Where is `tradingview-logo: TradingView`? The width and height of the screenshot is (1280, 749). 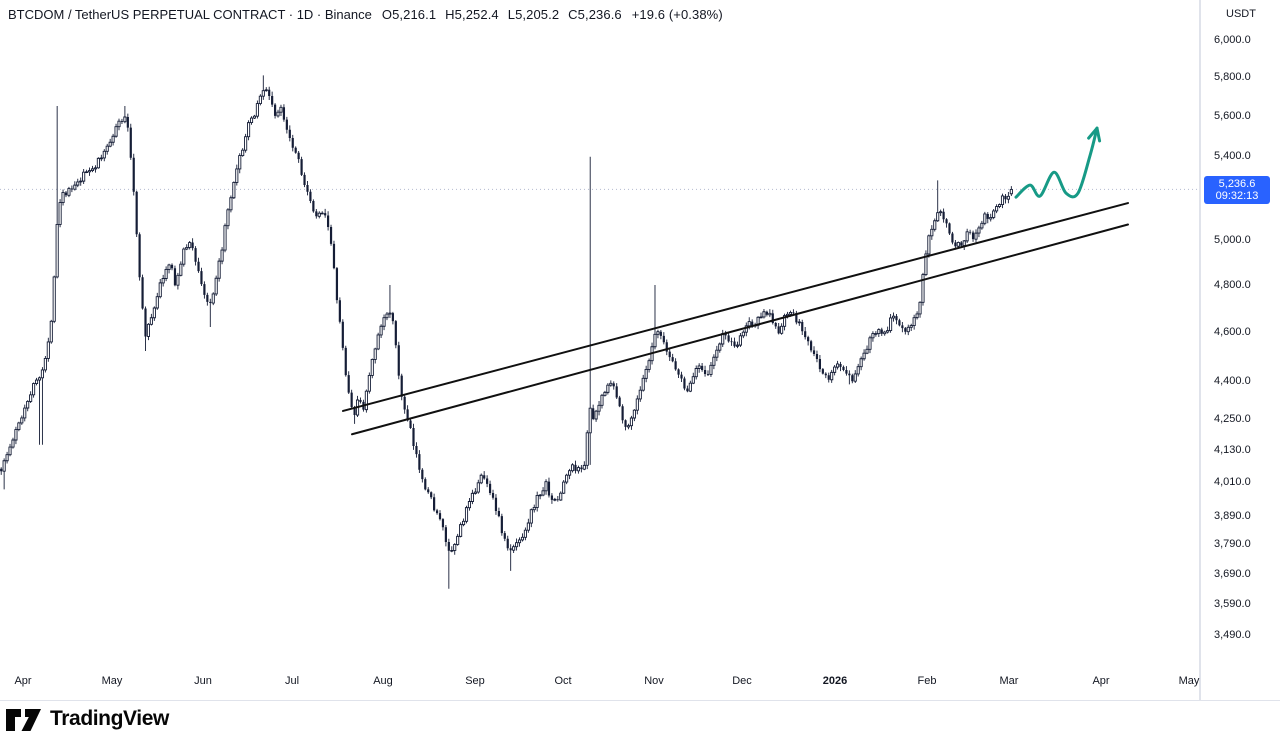
tradingview-logo: TradingView is located at coordinates (87, 719).